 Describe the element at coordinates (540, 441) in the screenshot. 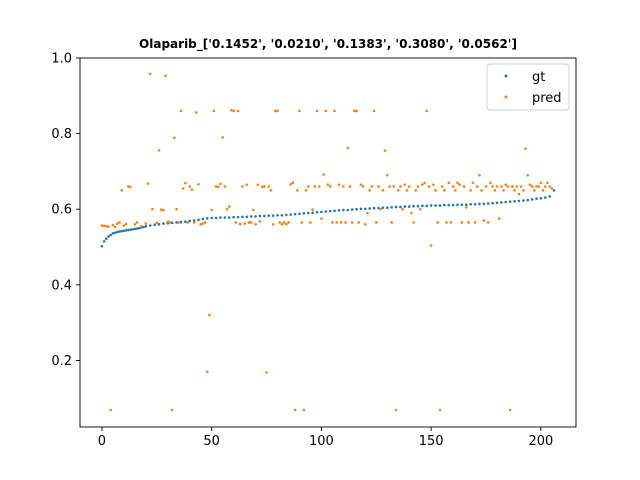

I see `x-tick-label: 200` at that location.